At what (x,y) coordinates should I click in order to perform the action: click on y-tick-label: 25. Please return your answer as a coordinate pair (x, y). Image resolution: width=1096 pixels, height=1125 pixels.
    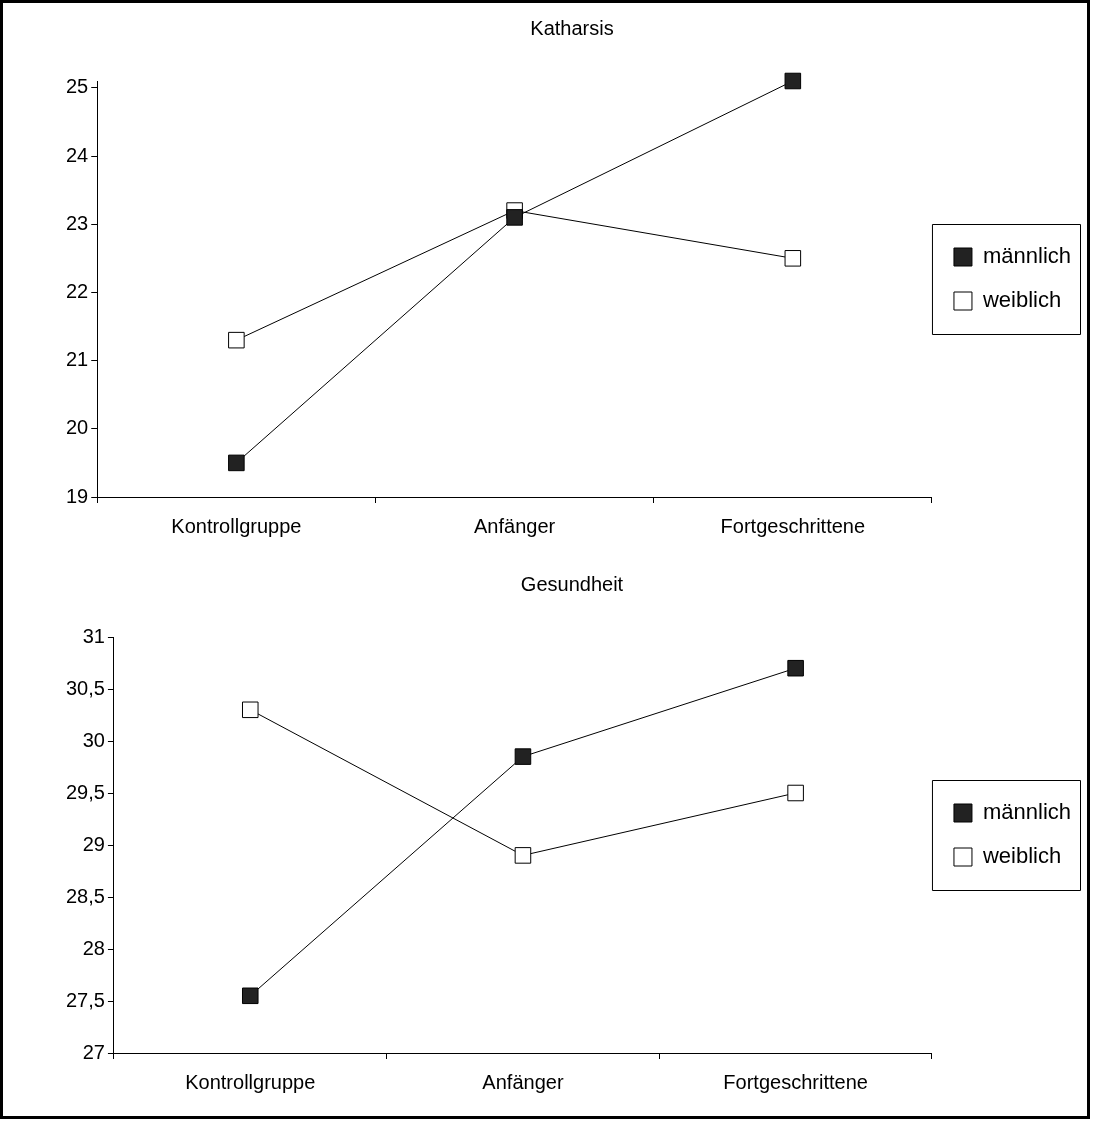
    Looking at the image, I should click on (77, 86).